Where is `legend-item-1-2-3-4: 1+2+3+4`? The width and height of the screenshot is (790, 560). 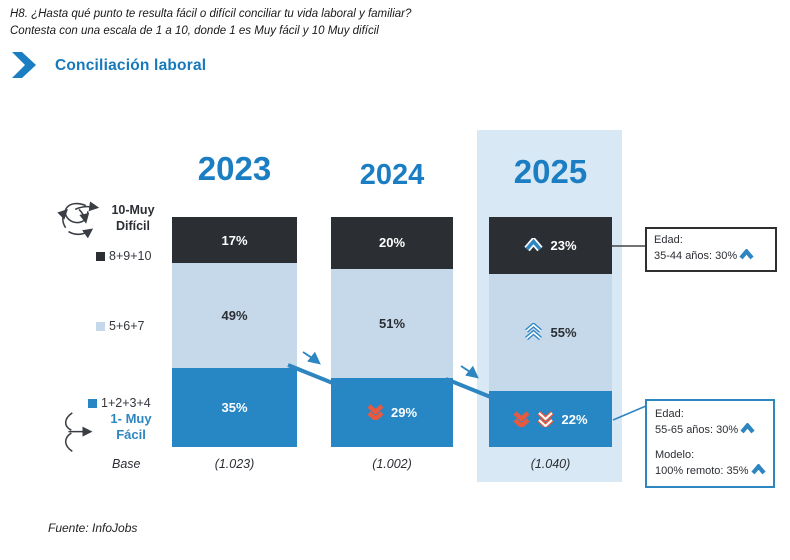 legend-item-1-2-3-4: 1+2+3+4 is located at coordinates (119, 403).